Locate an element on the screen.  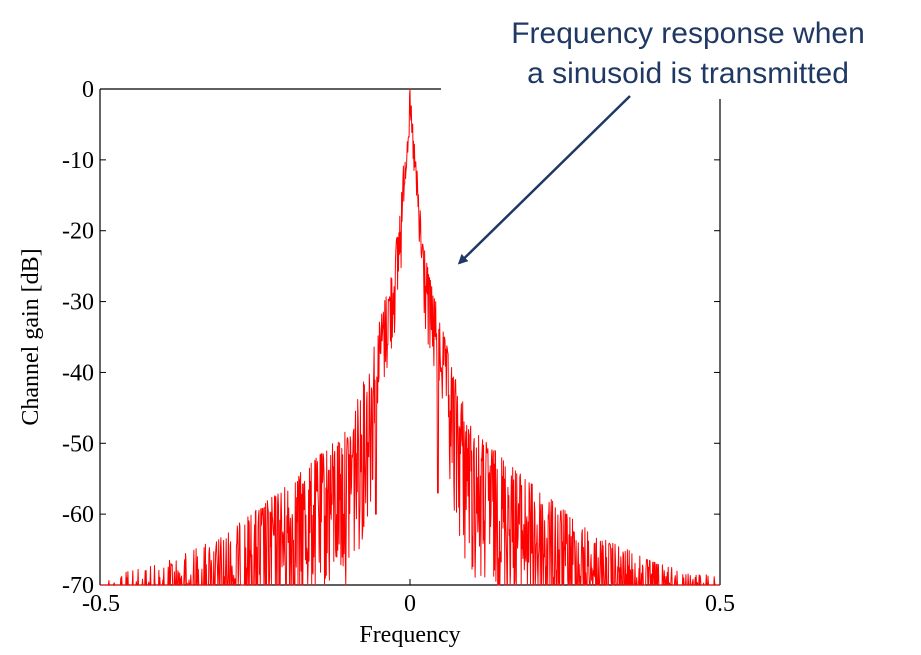
x-ticks: -0.5 0 0.5 is located at coordinates (408, 598).